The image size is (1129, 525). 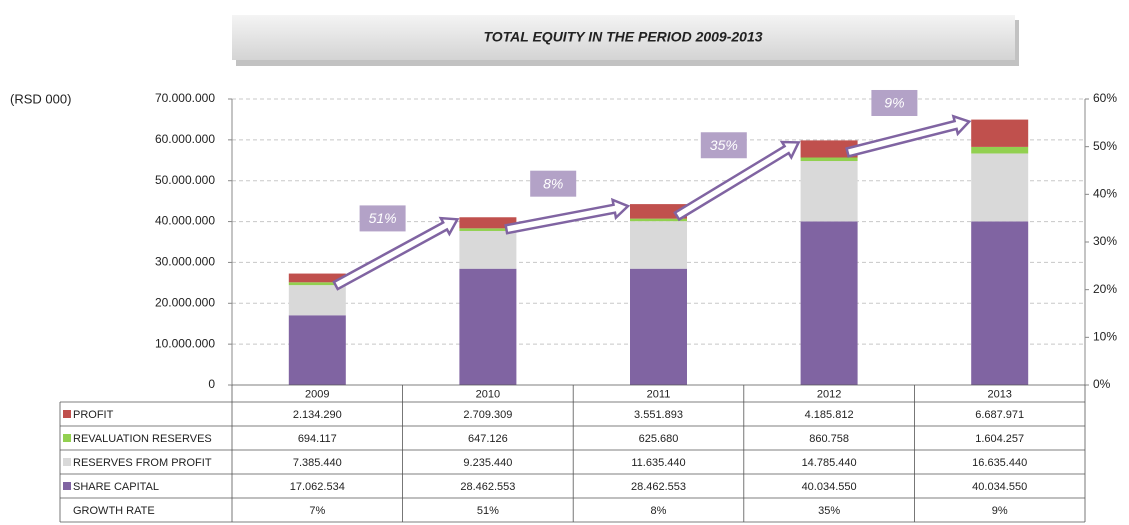 What do you see at coordinates (185, 180) in the screenshot?
I see `y-tick-label: 50.000.000` at bounding box center [185, 180].